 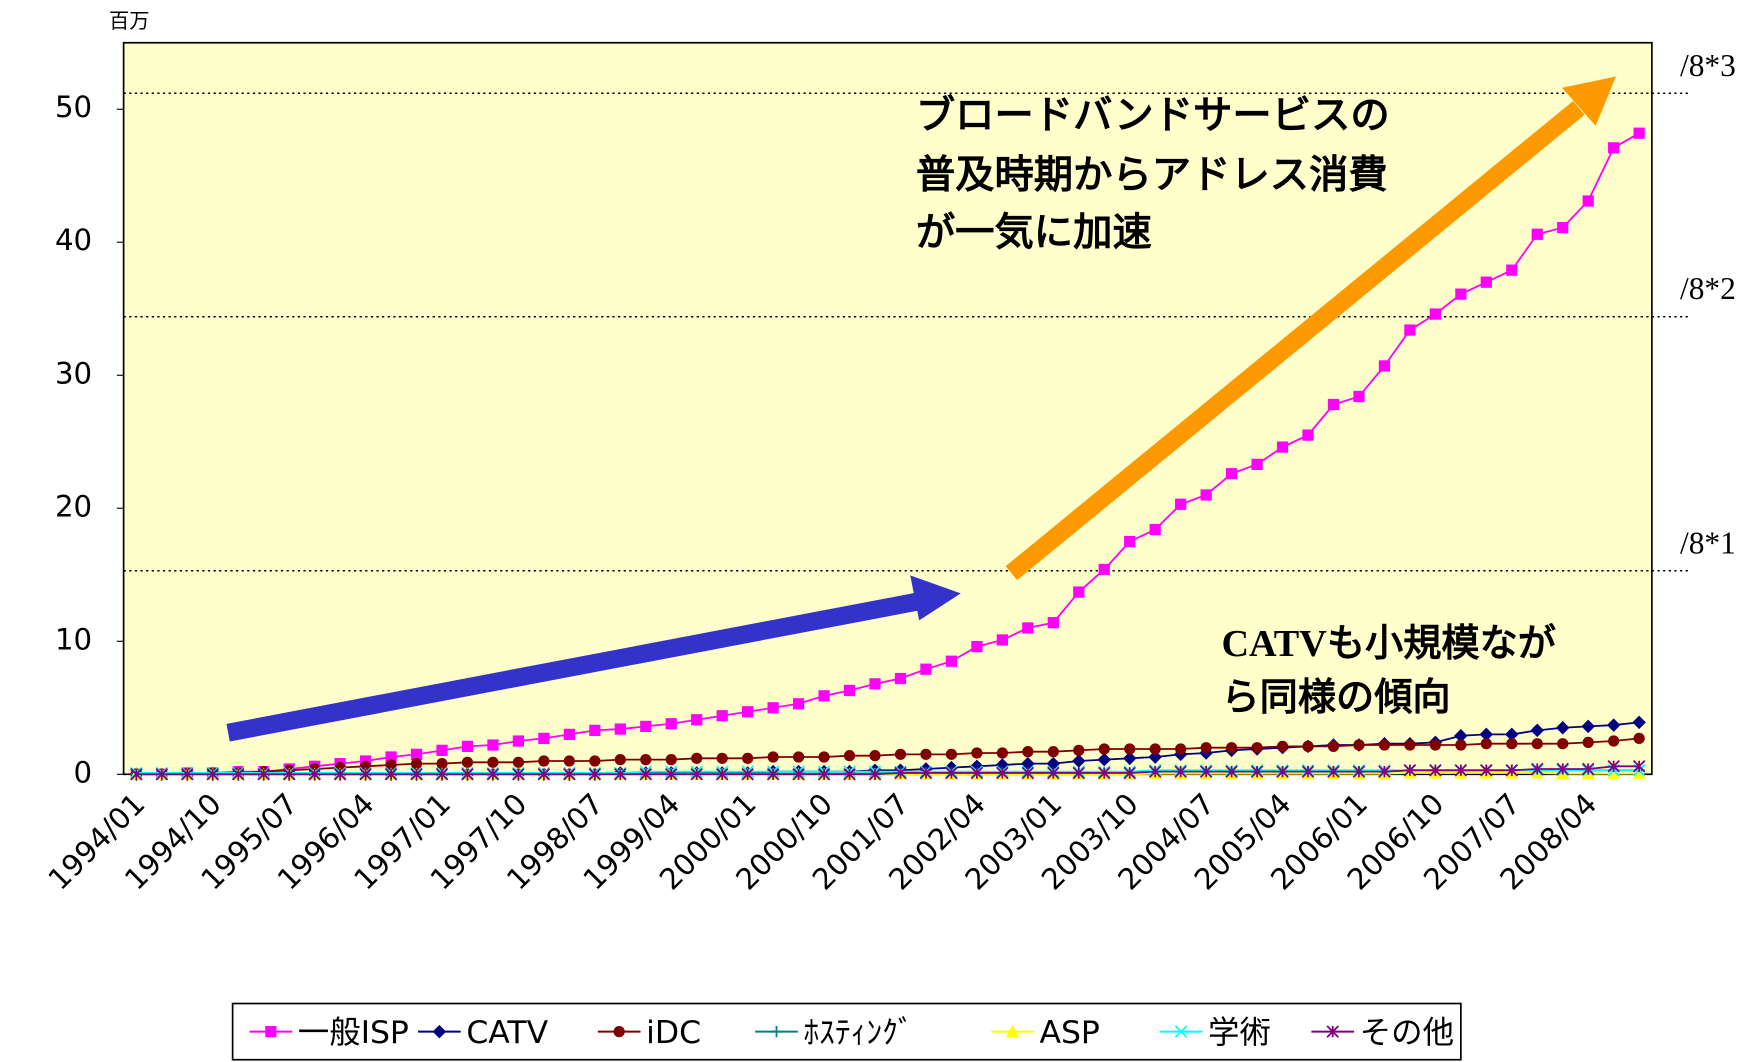 What do you see at coordinates (1034, 232) in the screenshot?
I see `annotation: が一気に加速` at bounding box center [1034, 232].